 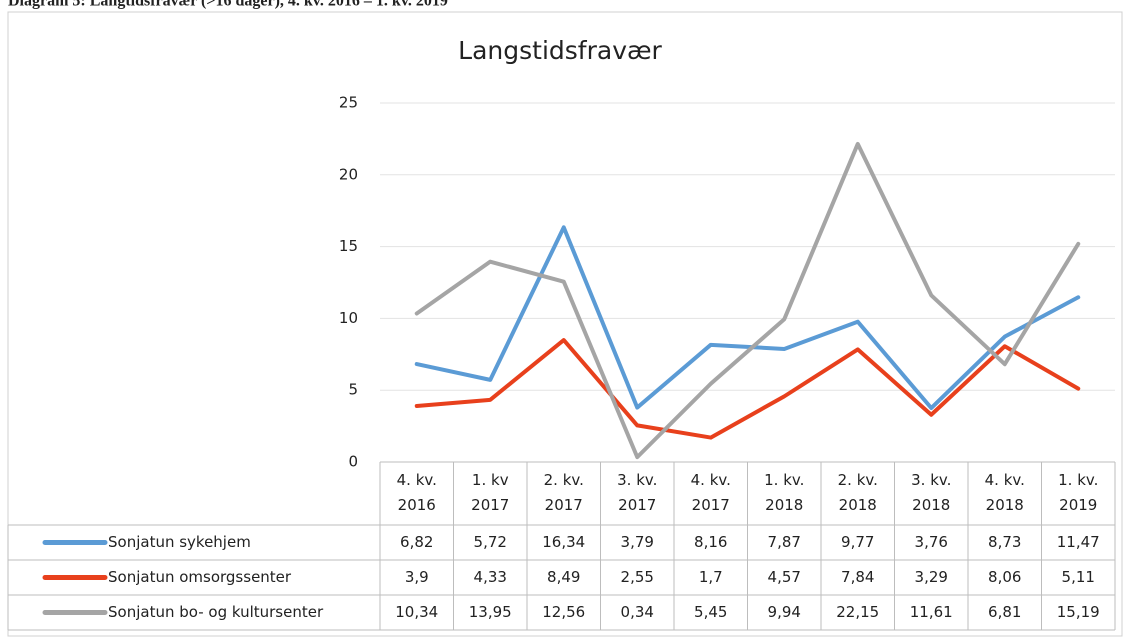 I want to click on table-value: 11,61, so click(x=931, y=612).